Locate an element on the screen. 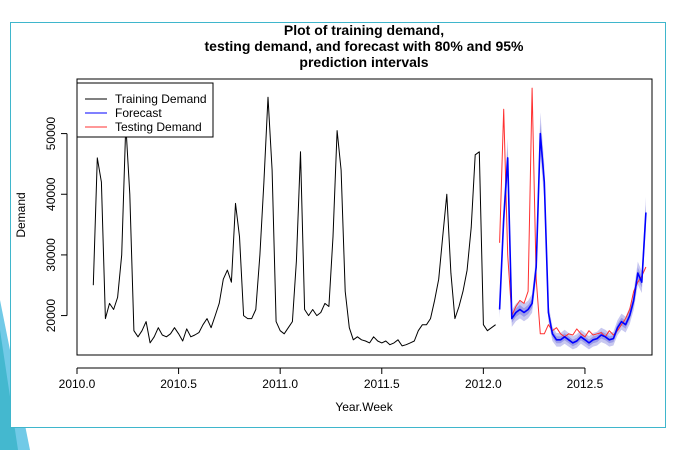 The image size is (680, 450). x-tick-label: 2011.0 is located at coordinates (280, 384).